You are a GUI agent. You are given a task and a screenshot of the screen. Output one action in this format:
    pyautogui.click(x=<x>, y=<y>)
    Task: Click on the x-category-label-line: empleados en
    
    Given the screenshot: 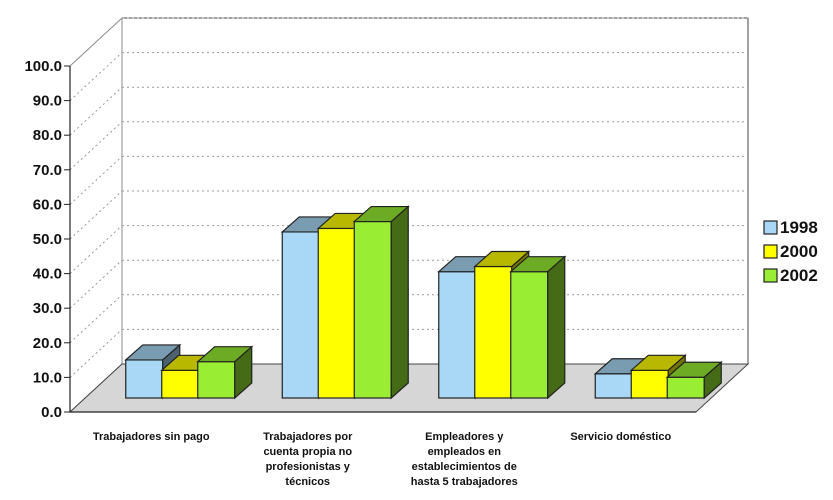 What is the action you would take?
    pyautogui.click(x=465, y=452)
    